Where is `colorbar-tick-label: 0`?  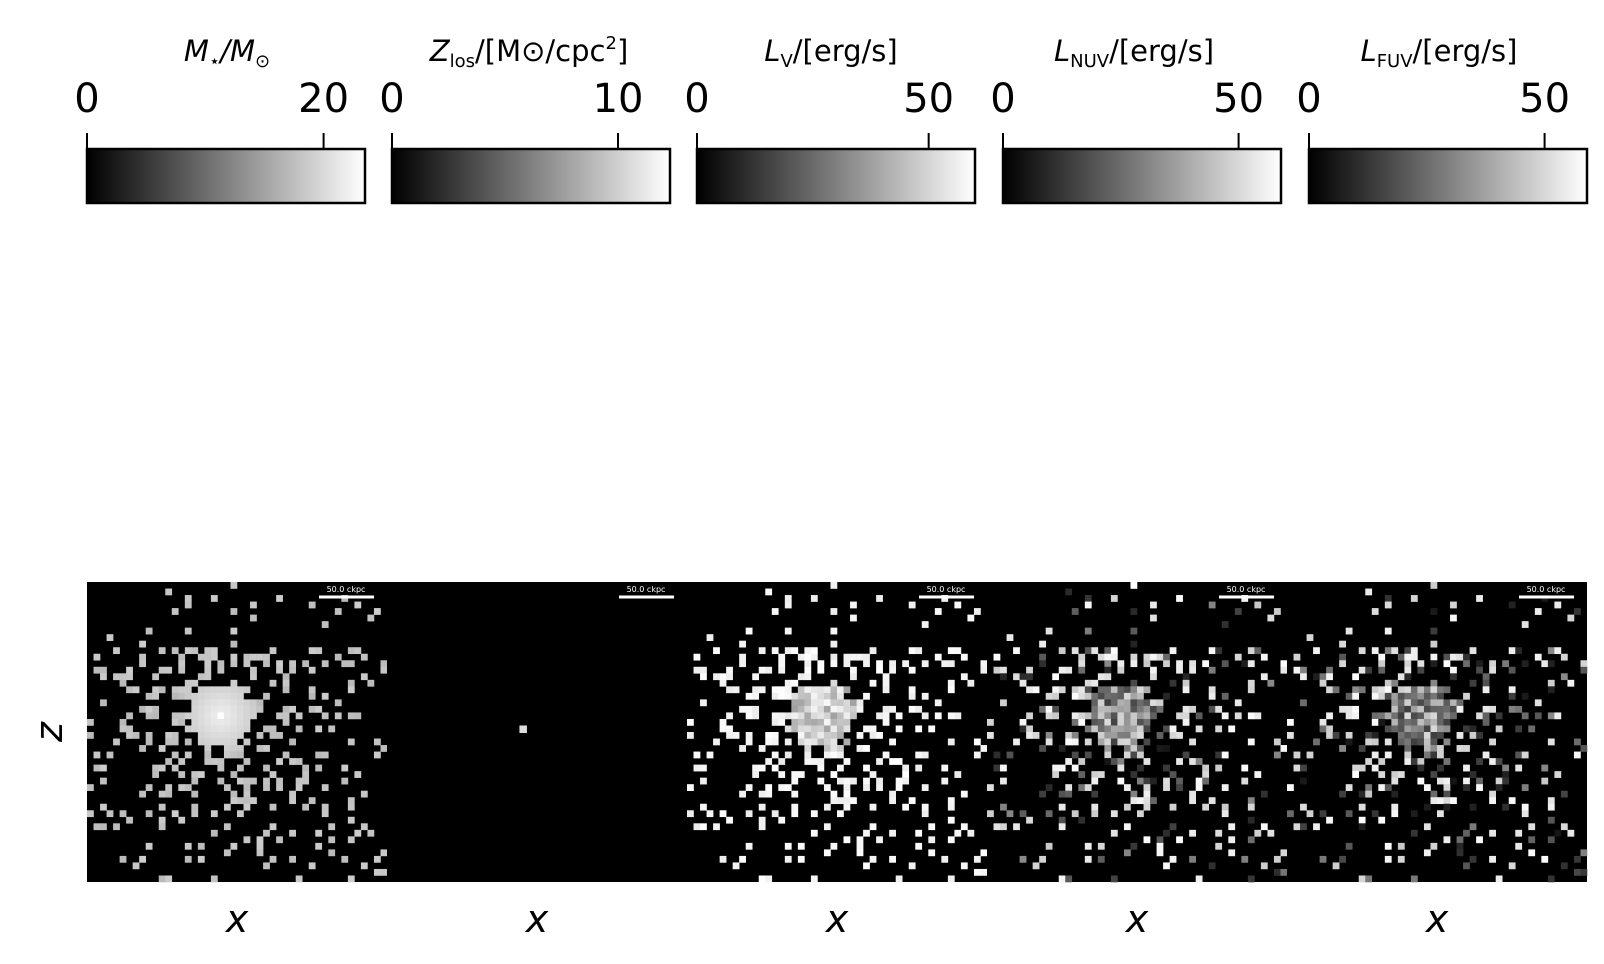 colorbar-tick-label: 0 is located at coordinates (1308, 99).